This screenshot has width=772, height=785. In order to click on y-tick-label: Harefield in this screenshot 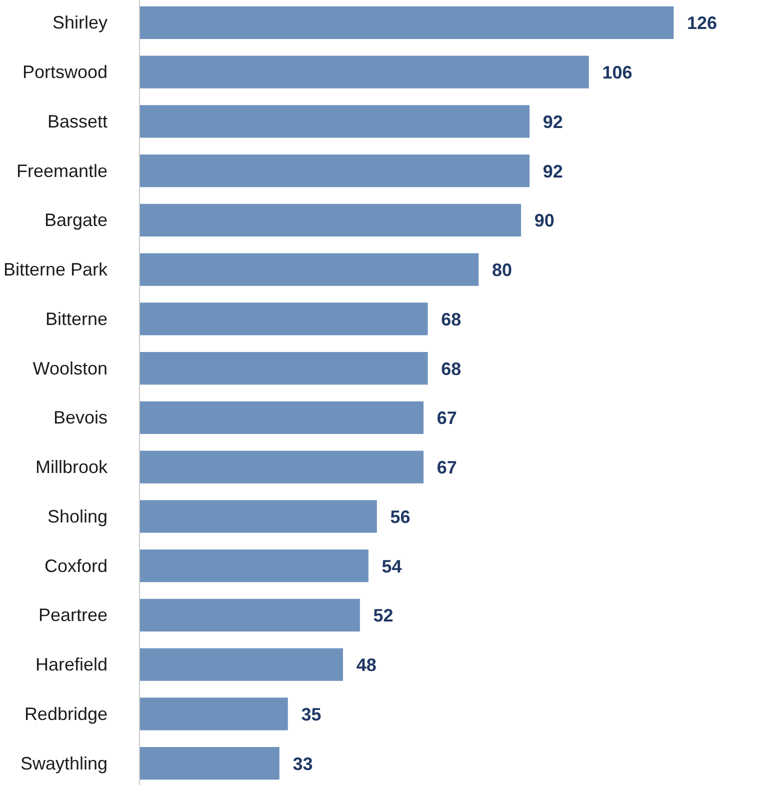, I will do `click(71, 664)`.